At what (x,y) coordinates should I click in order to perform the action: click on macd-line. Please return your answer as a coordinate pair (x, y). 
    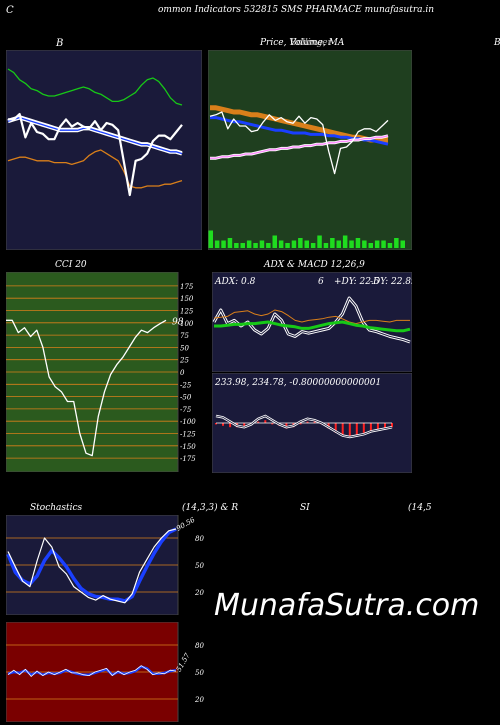
    Looking at the image, I should click on (304, 426).